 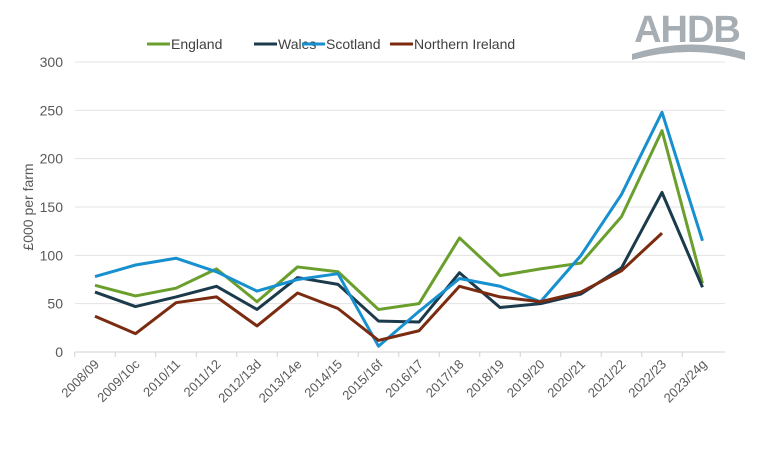 I want to click on x-tick-label: 2016/17, so click(x=404, y=379).